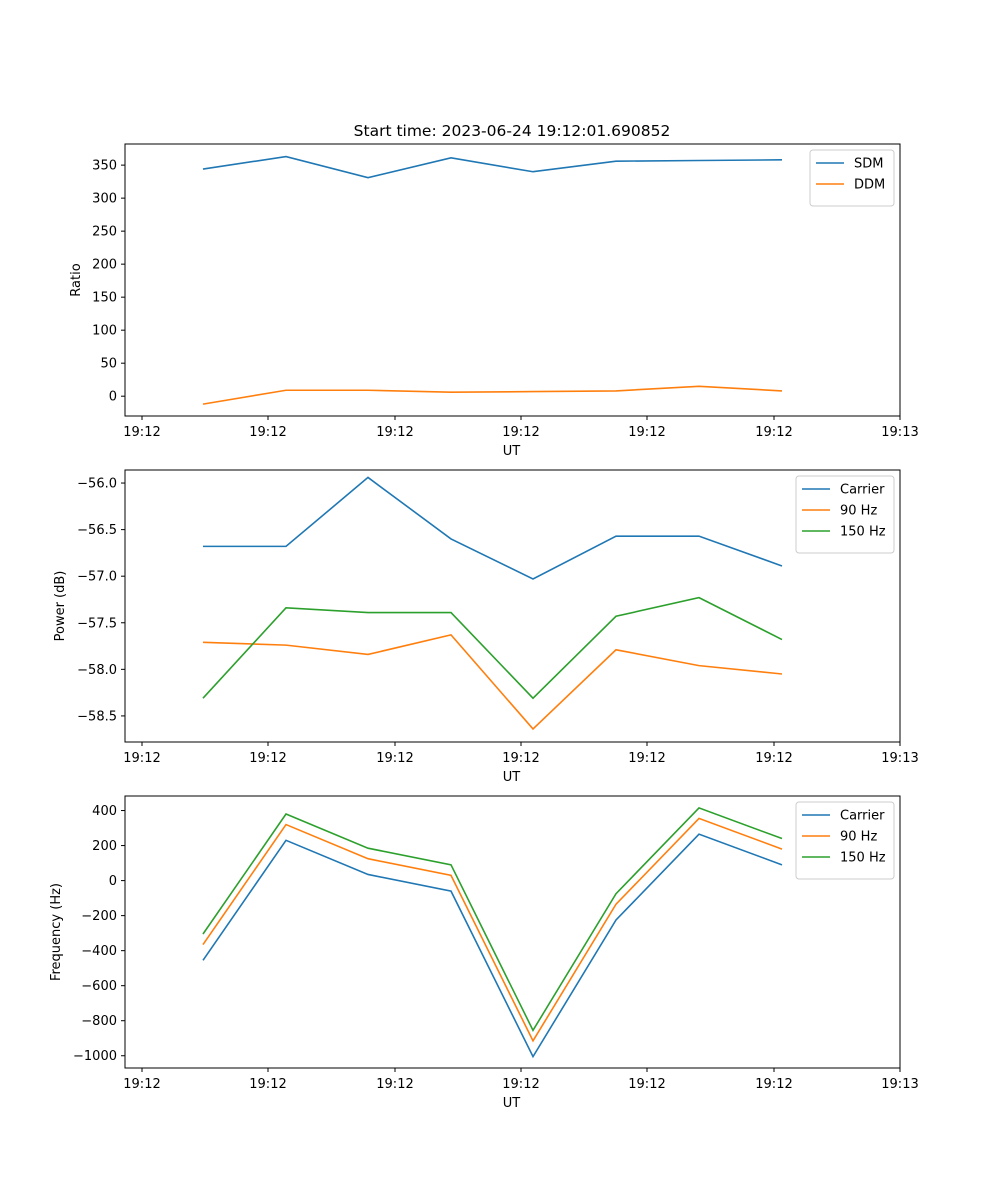 The image size is (1000, 1200). What do you see at coordinates (56, 932) in the screenshot?
I see `y-axis-label: Frequency (Hz)` at bounding box center [56, 932].